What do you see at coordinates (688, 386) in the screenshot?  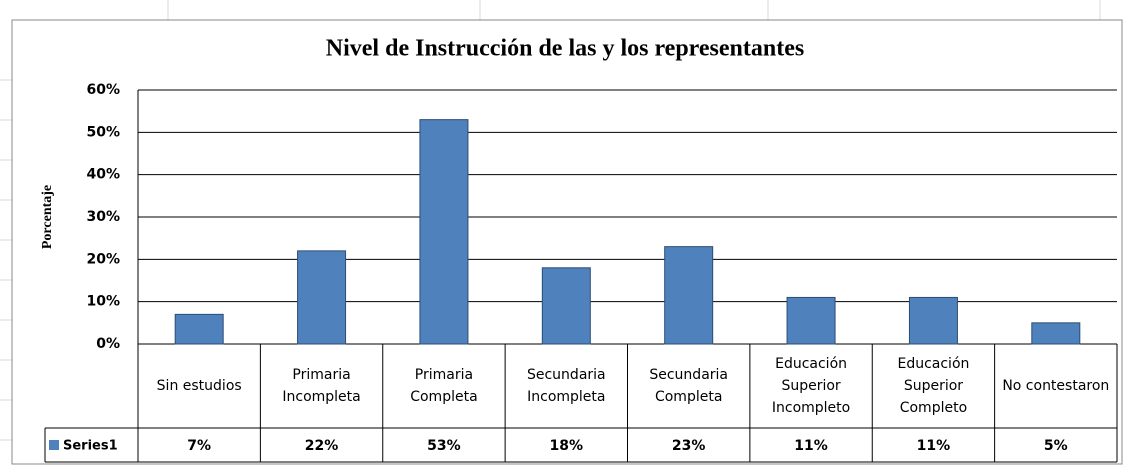 I see `x-tick-label: Secundaria Completa` at bounding box center [688, 386].